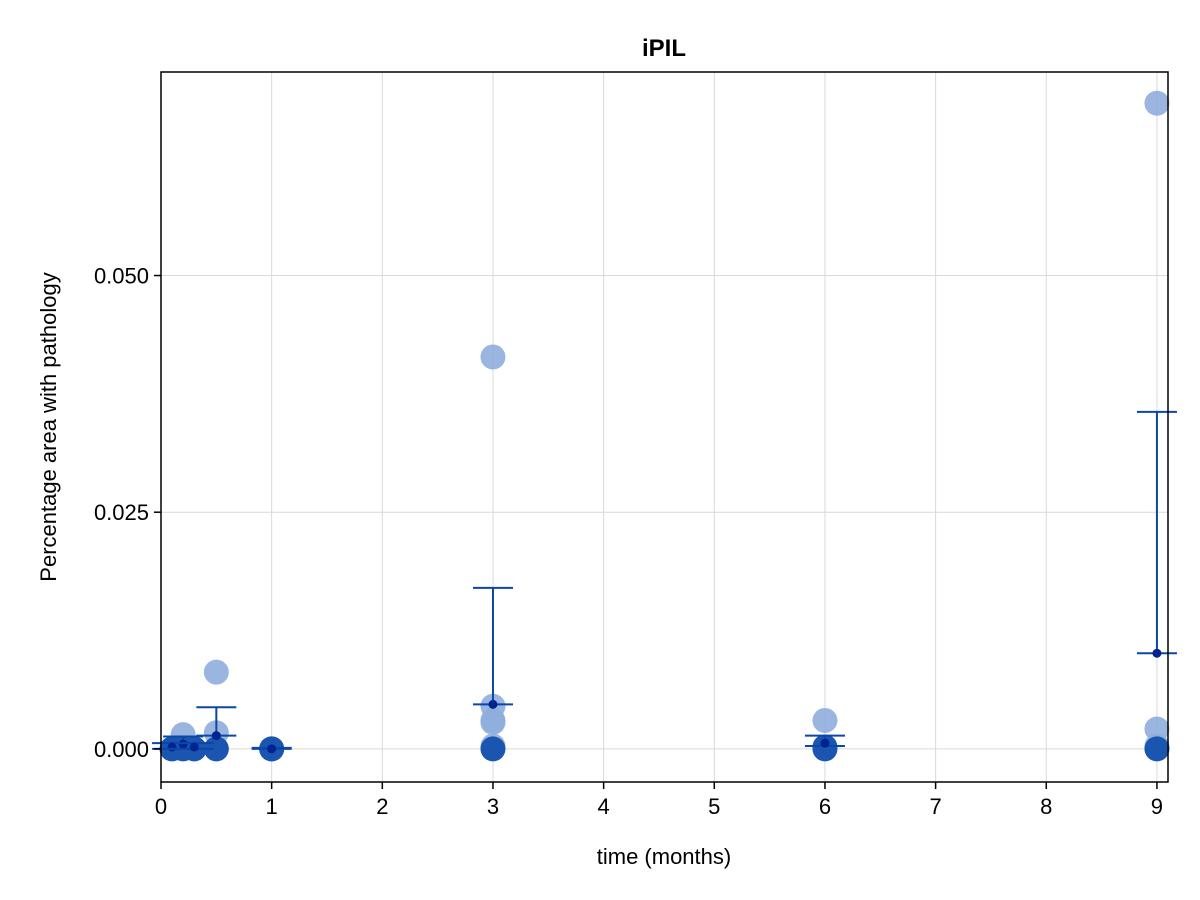 This screenshot has height=900, width=1200. What do you see at coordinates (382, 806) in the screenshot?
I see `x-tick-label: 2` at bounding box center [382, 806].